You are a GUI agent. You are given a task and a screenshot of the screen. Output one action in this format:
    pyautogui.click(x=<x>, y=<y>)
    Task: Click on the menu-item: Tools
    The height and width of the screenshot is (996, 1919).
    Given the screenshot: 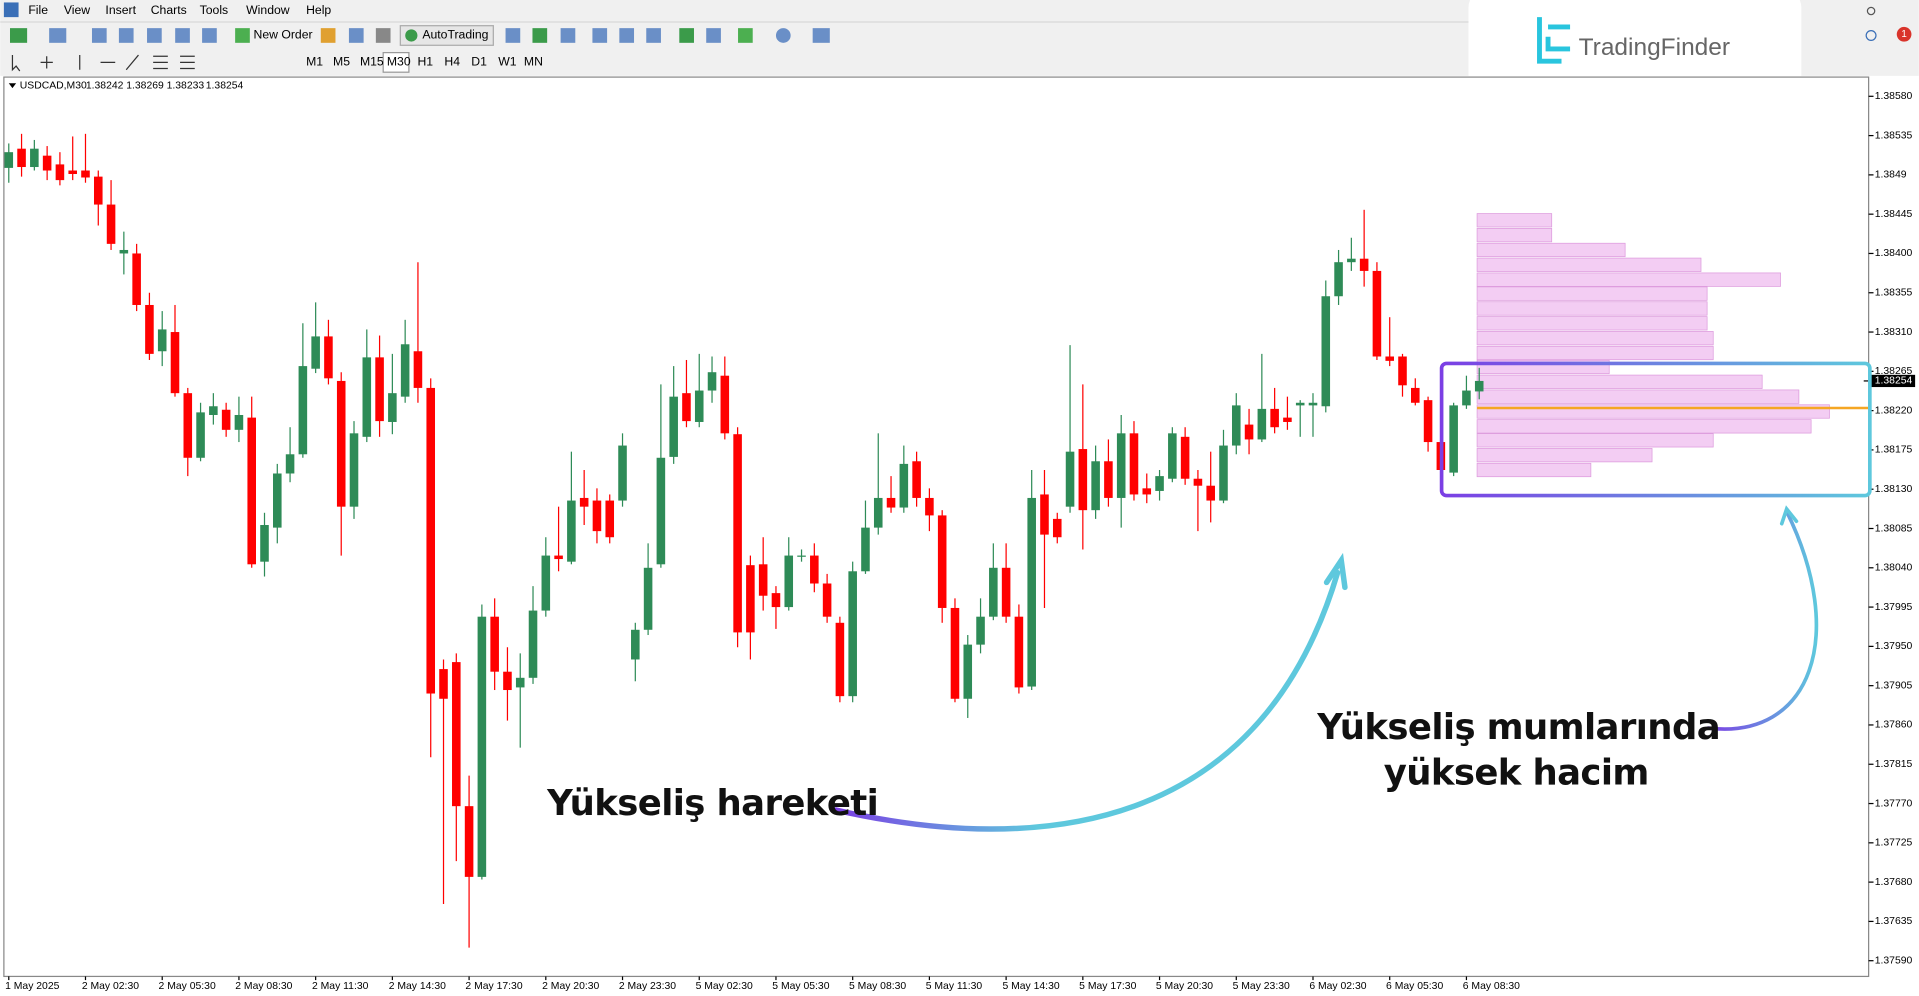 What is the action you would take?
    pyautogui.click(x=214, y=10)
    